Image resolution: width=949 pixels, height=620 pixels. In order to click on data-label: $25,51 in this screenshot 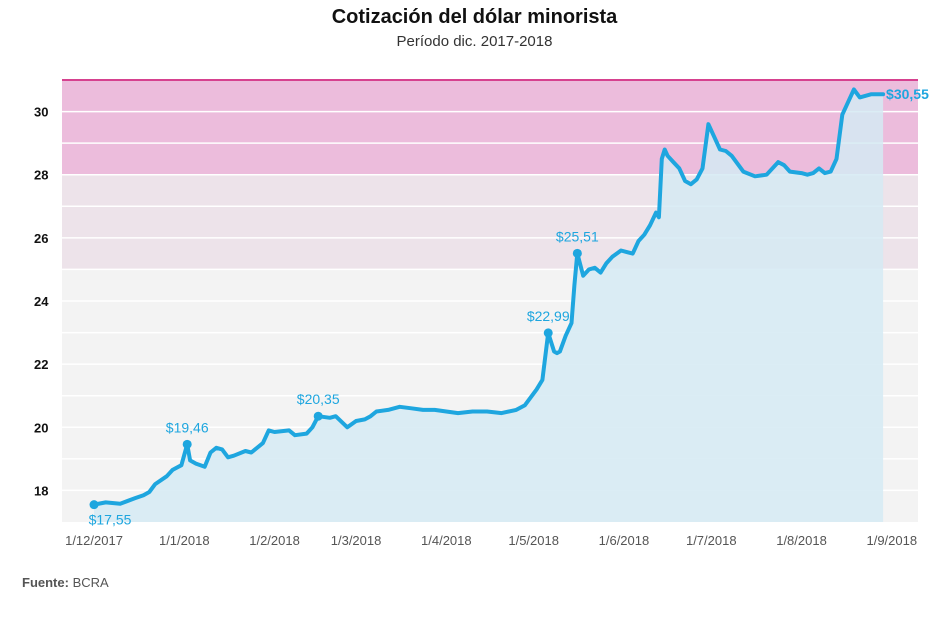, I will do `click(577, 236)`.